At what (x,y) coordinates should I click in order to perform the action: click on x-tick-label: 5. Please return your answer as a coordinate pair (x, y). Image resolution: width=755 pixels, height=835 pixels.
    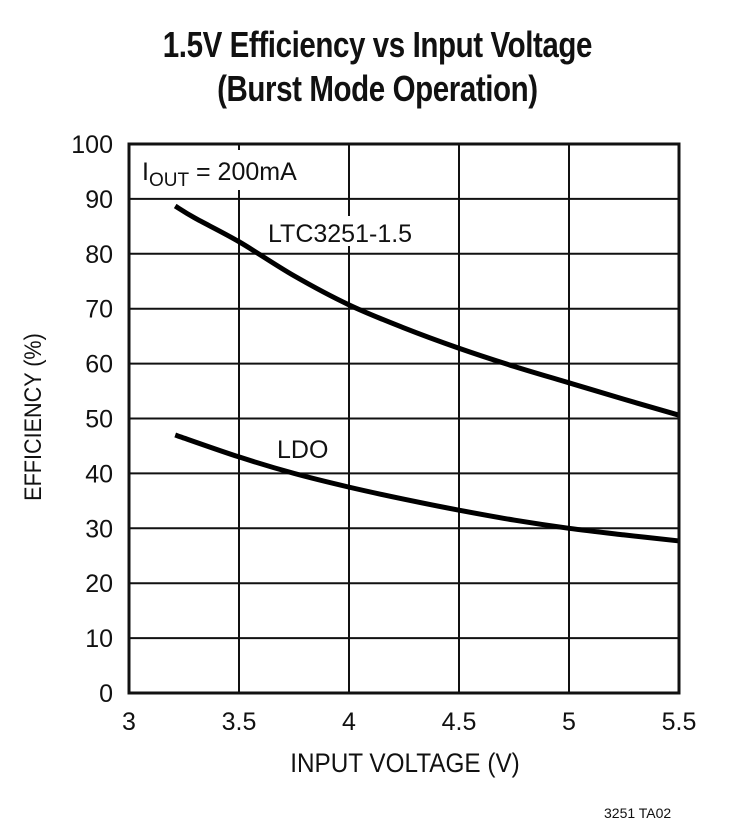
    Looking at the image, I should click on (569, 722).